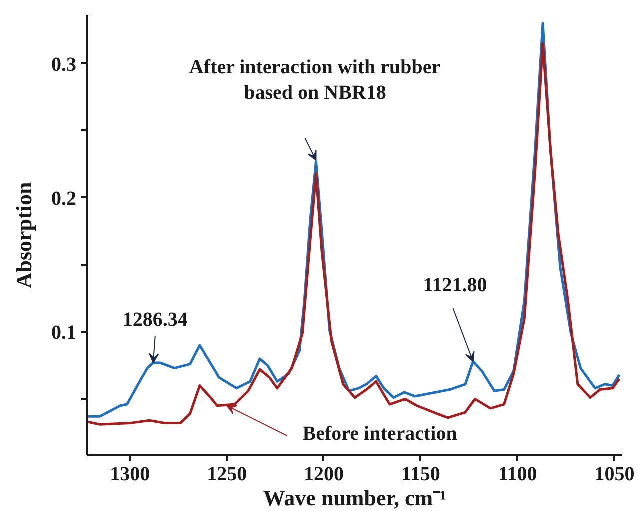 Image resolution: width=638 pixels, height=511 pixels. I want to click on y-axis-title: Absorption, so click(24, 235).